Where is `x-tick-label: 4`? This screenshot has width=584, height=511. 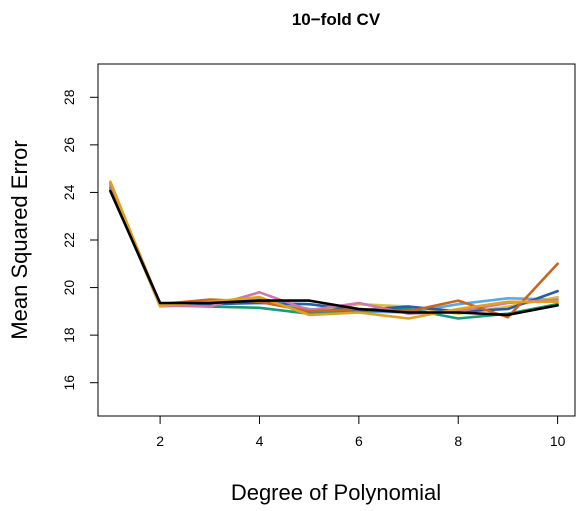 x-tick-label: 4 is located at coordinates (260, 441).